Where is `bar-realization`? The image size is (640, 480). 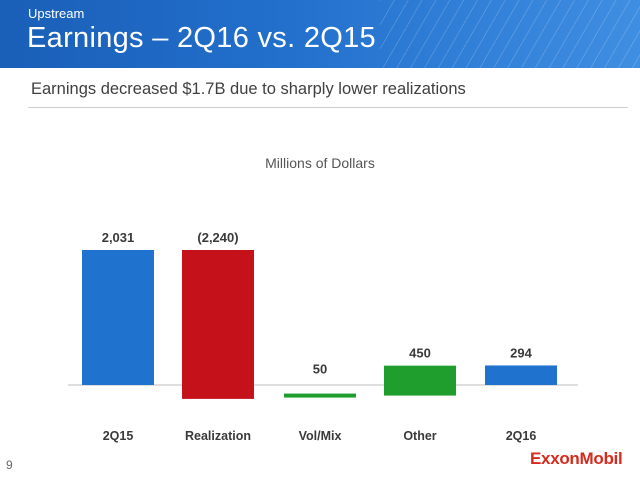 bar-realization is located at coordinates (218, 324).